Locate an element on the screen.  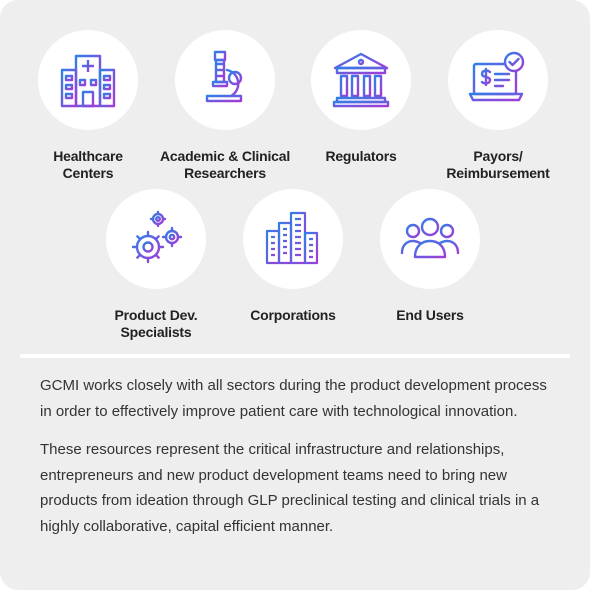
sector-end-users: End Users is located at coordinates (430, 256).